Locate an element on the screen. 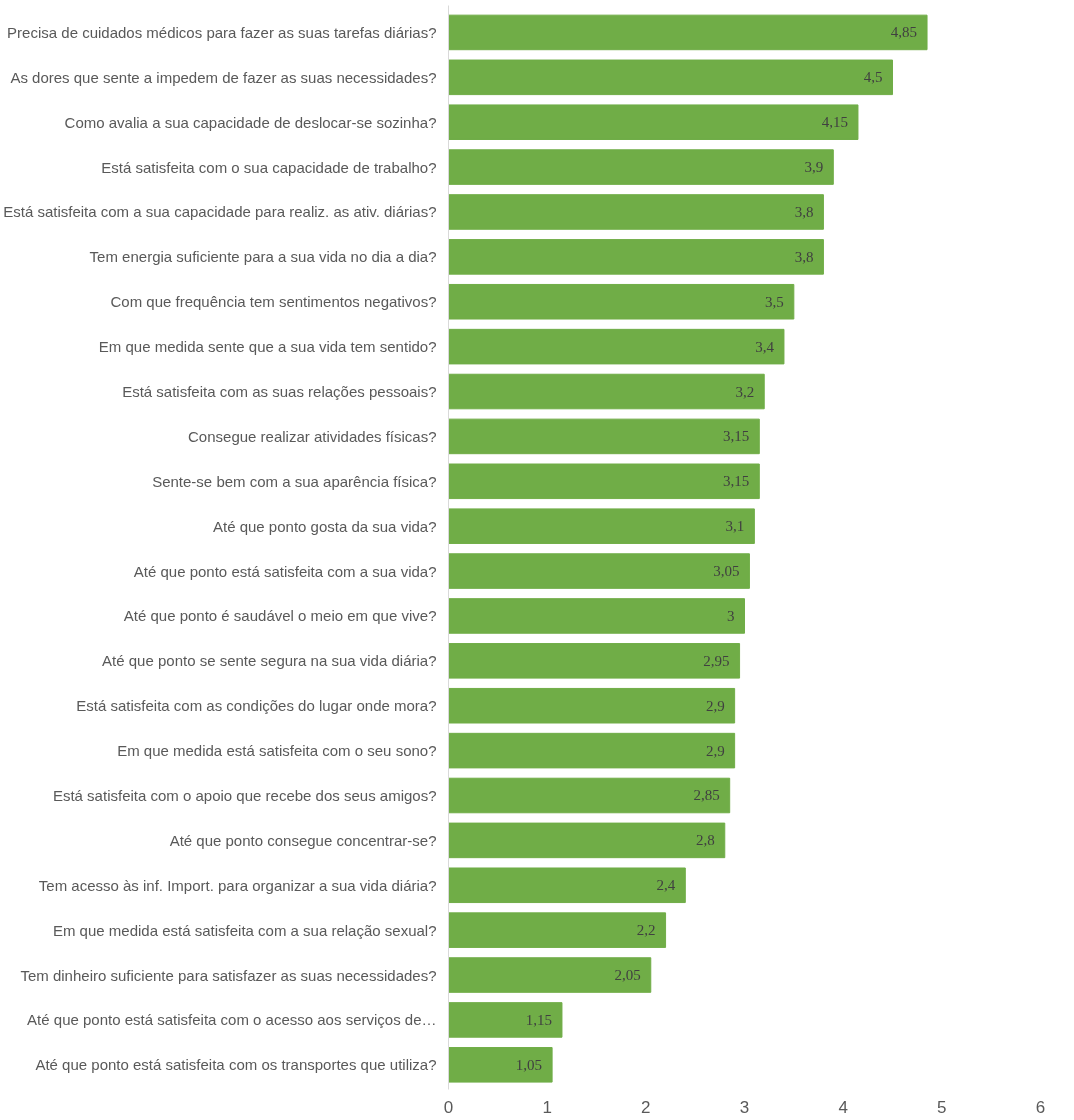  y-tick-label: Tem energia suficiente para a sua vida no dia a dia? is located at coordinates (263, 257).